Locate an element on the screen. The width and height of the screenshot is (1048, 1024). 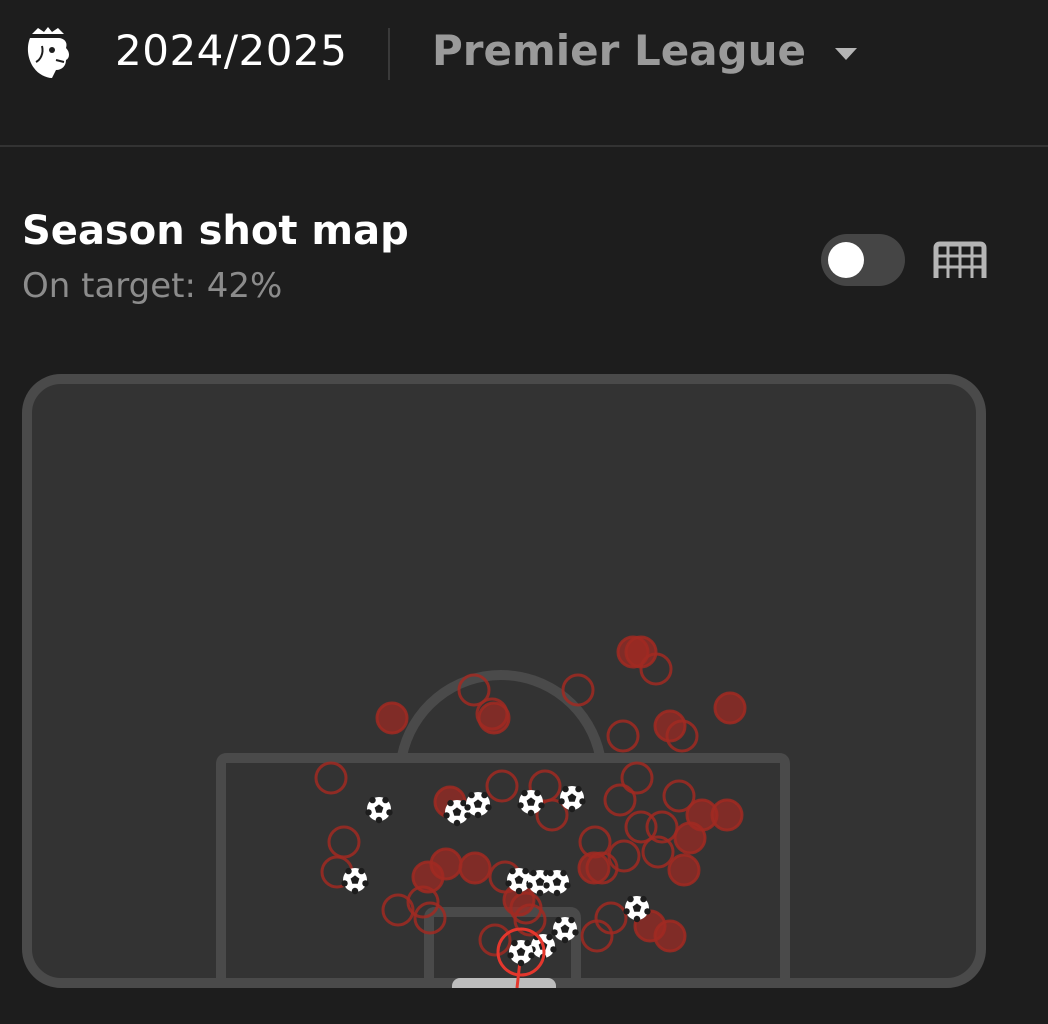
divider is located at coordinates (389, 54).